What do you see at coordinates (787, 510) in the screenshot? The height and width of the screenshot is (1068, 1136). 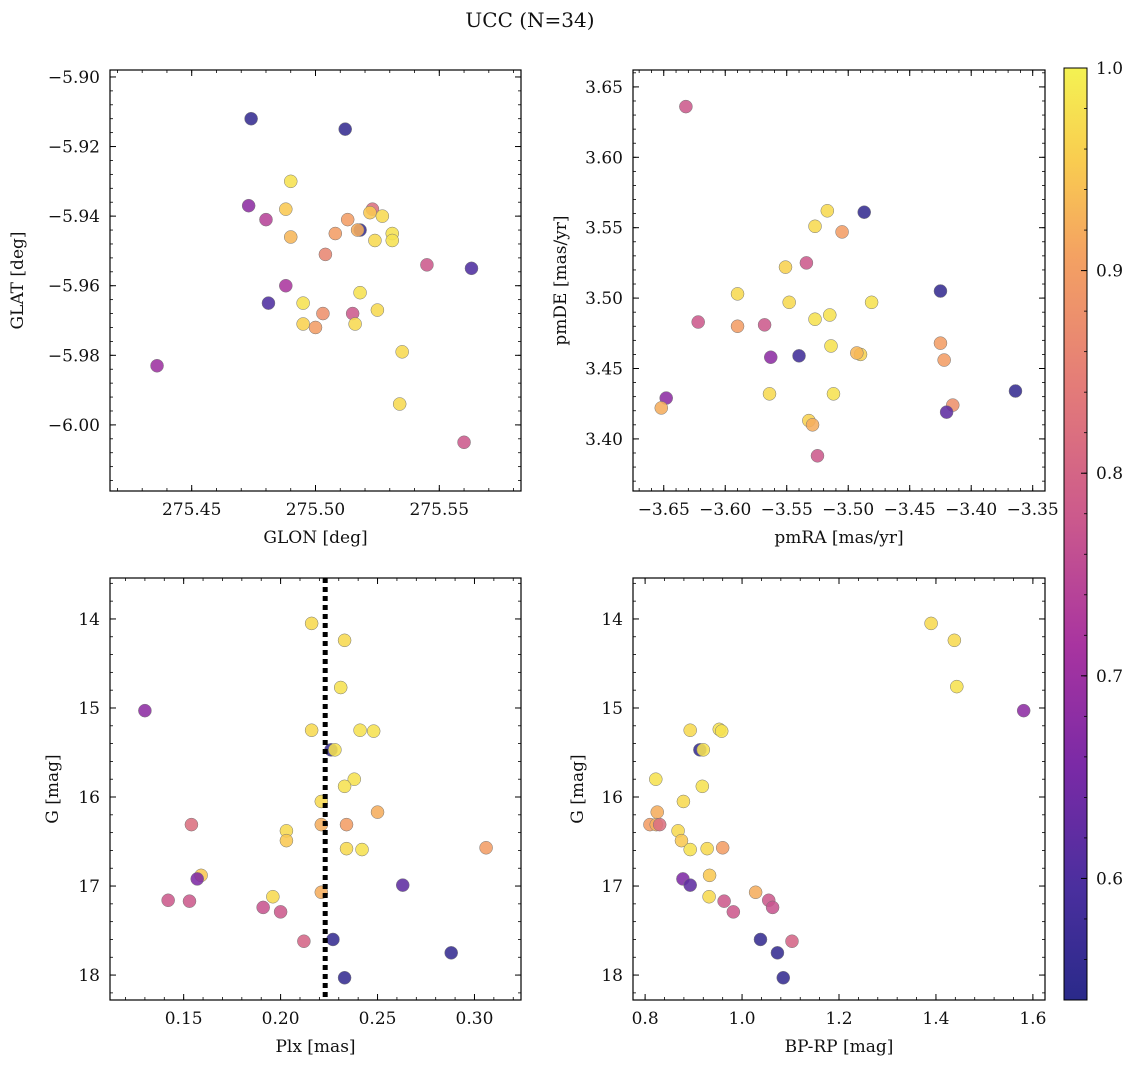 I see `pmra-pmde-x-tick-label: −3.55` at bounding box center [787, 510].